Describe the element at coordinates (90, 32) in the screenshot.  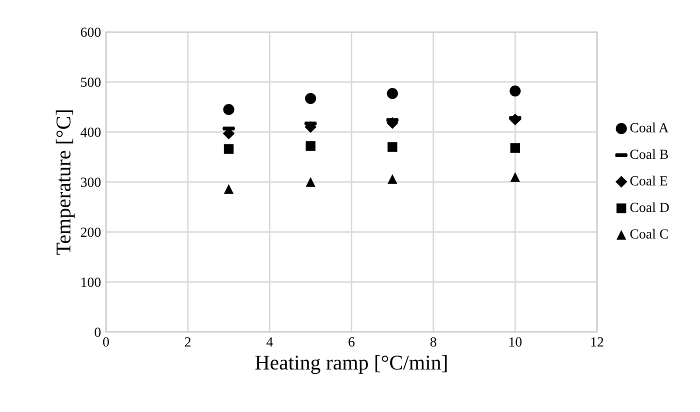
I see `y-tick-label: 600` at that location.